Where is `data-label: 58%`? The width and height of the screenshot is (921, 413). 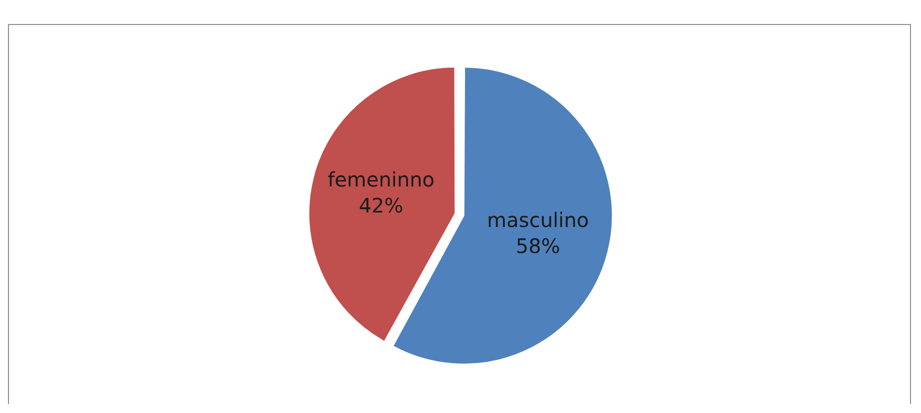 data-label: 58% is located at coordinates (538, 246).